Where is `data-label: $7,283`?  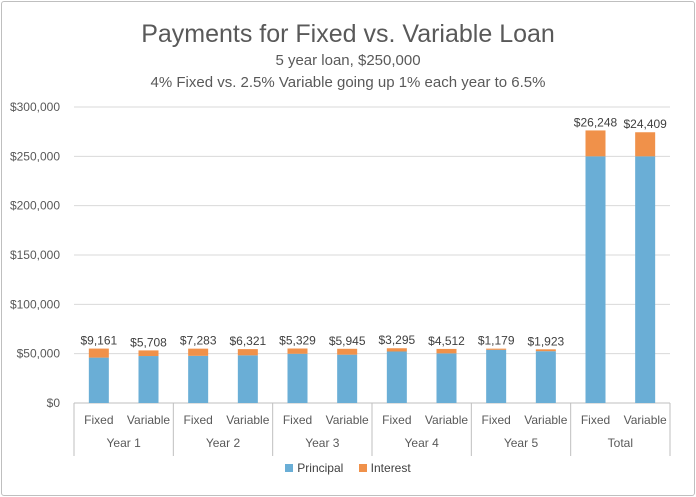
data-label: $7,283 is located at coordinates (198, 341).